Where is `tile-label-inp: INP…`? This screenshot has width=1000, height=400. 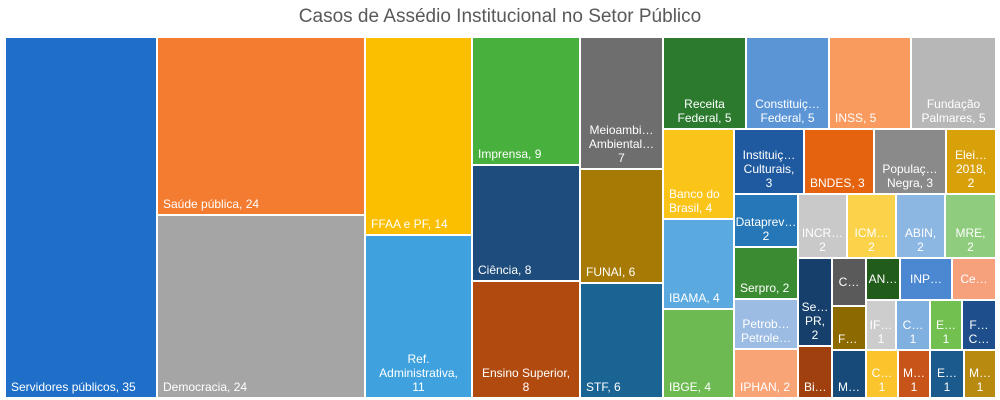 tile-label-inp: INP… is located at coordinates (926, 279).